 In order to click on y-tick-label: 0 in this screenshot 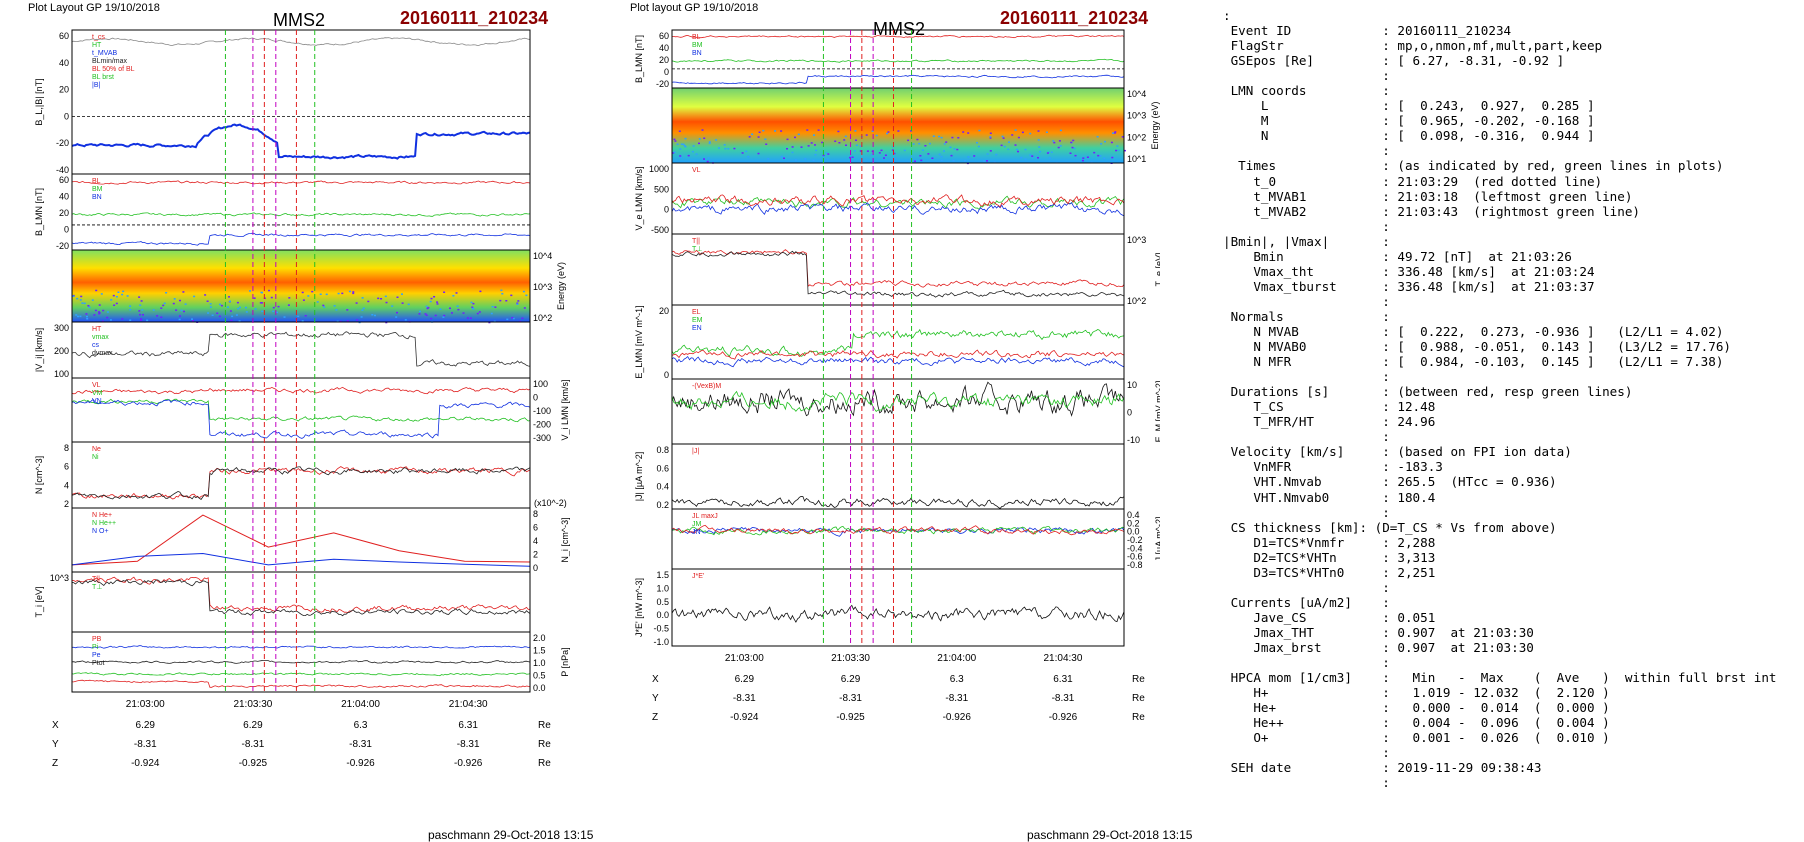, I will do `click(666, 210)`.